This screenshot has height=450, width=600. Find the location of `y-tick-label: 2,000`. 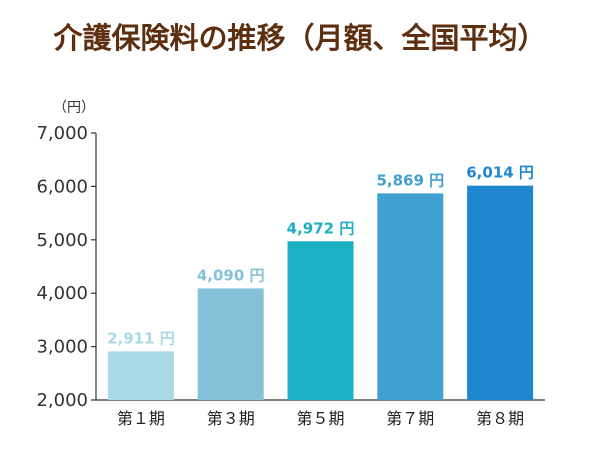

y-tick-label: 2,000 is located at coordinates (62, 400).